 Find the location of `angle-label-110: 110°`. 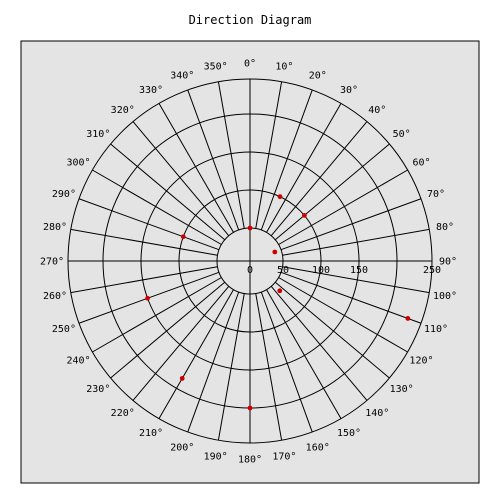

angle-label-110: 110° is located at coordinates (436, 329).